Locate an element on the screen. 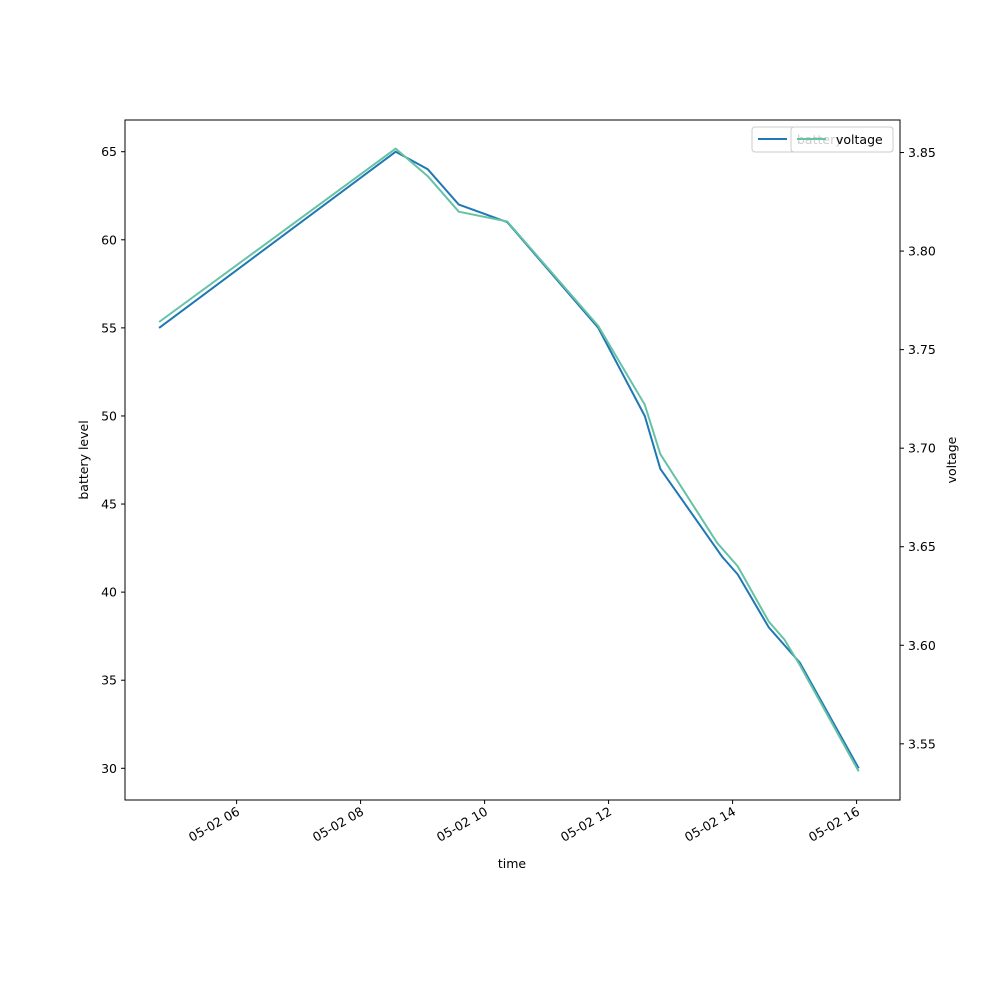 The image size is (1000, 1000). left-y-tick-label: 65 is located at coordinates (109, 151).